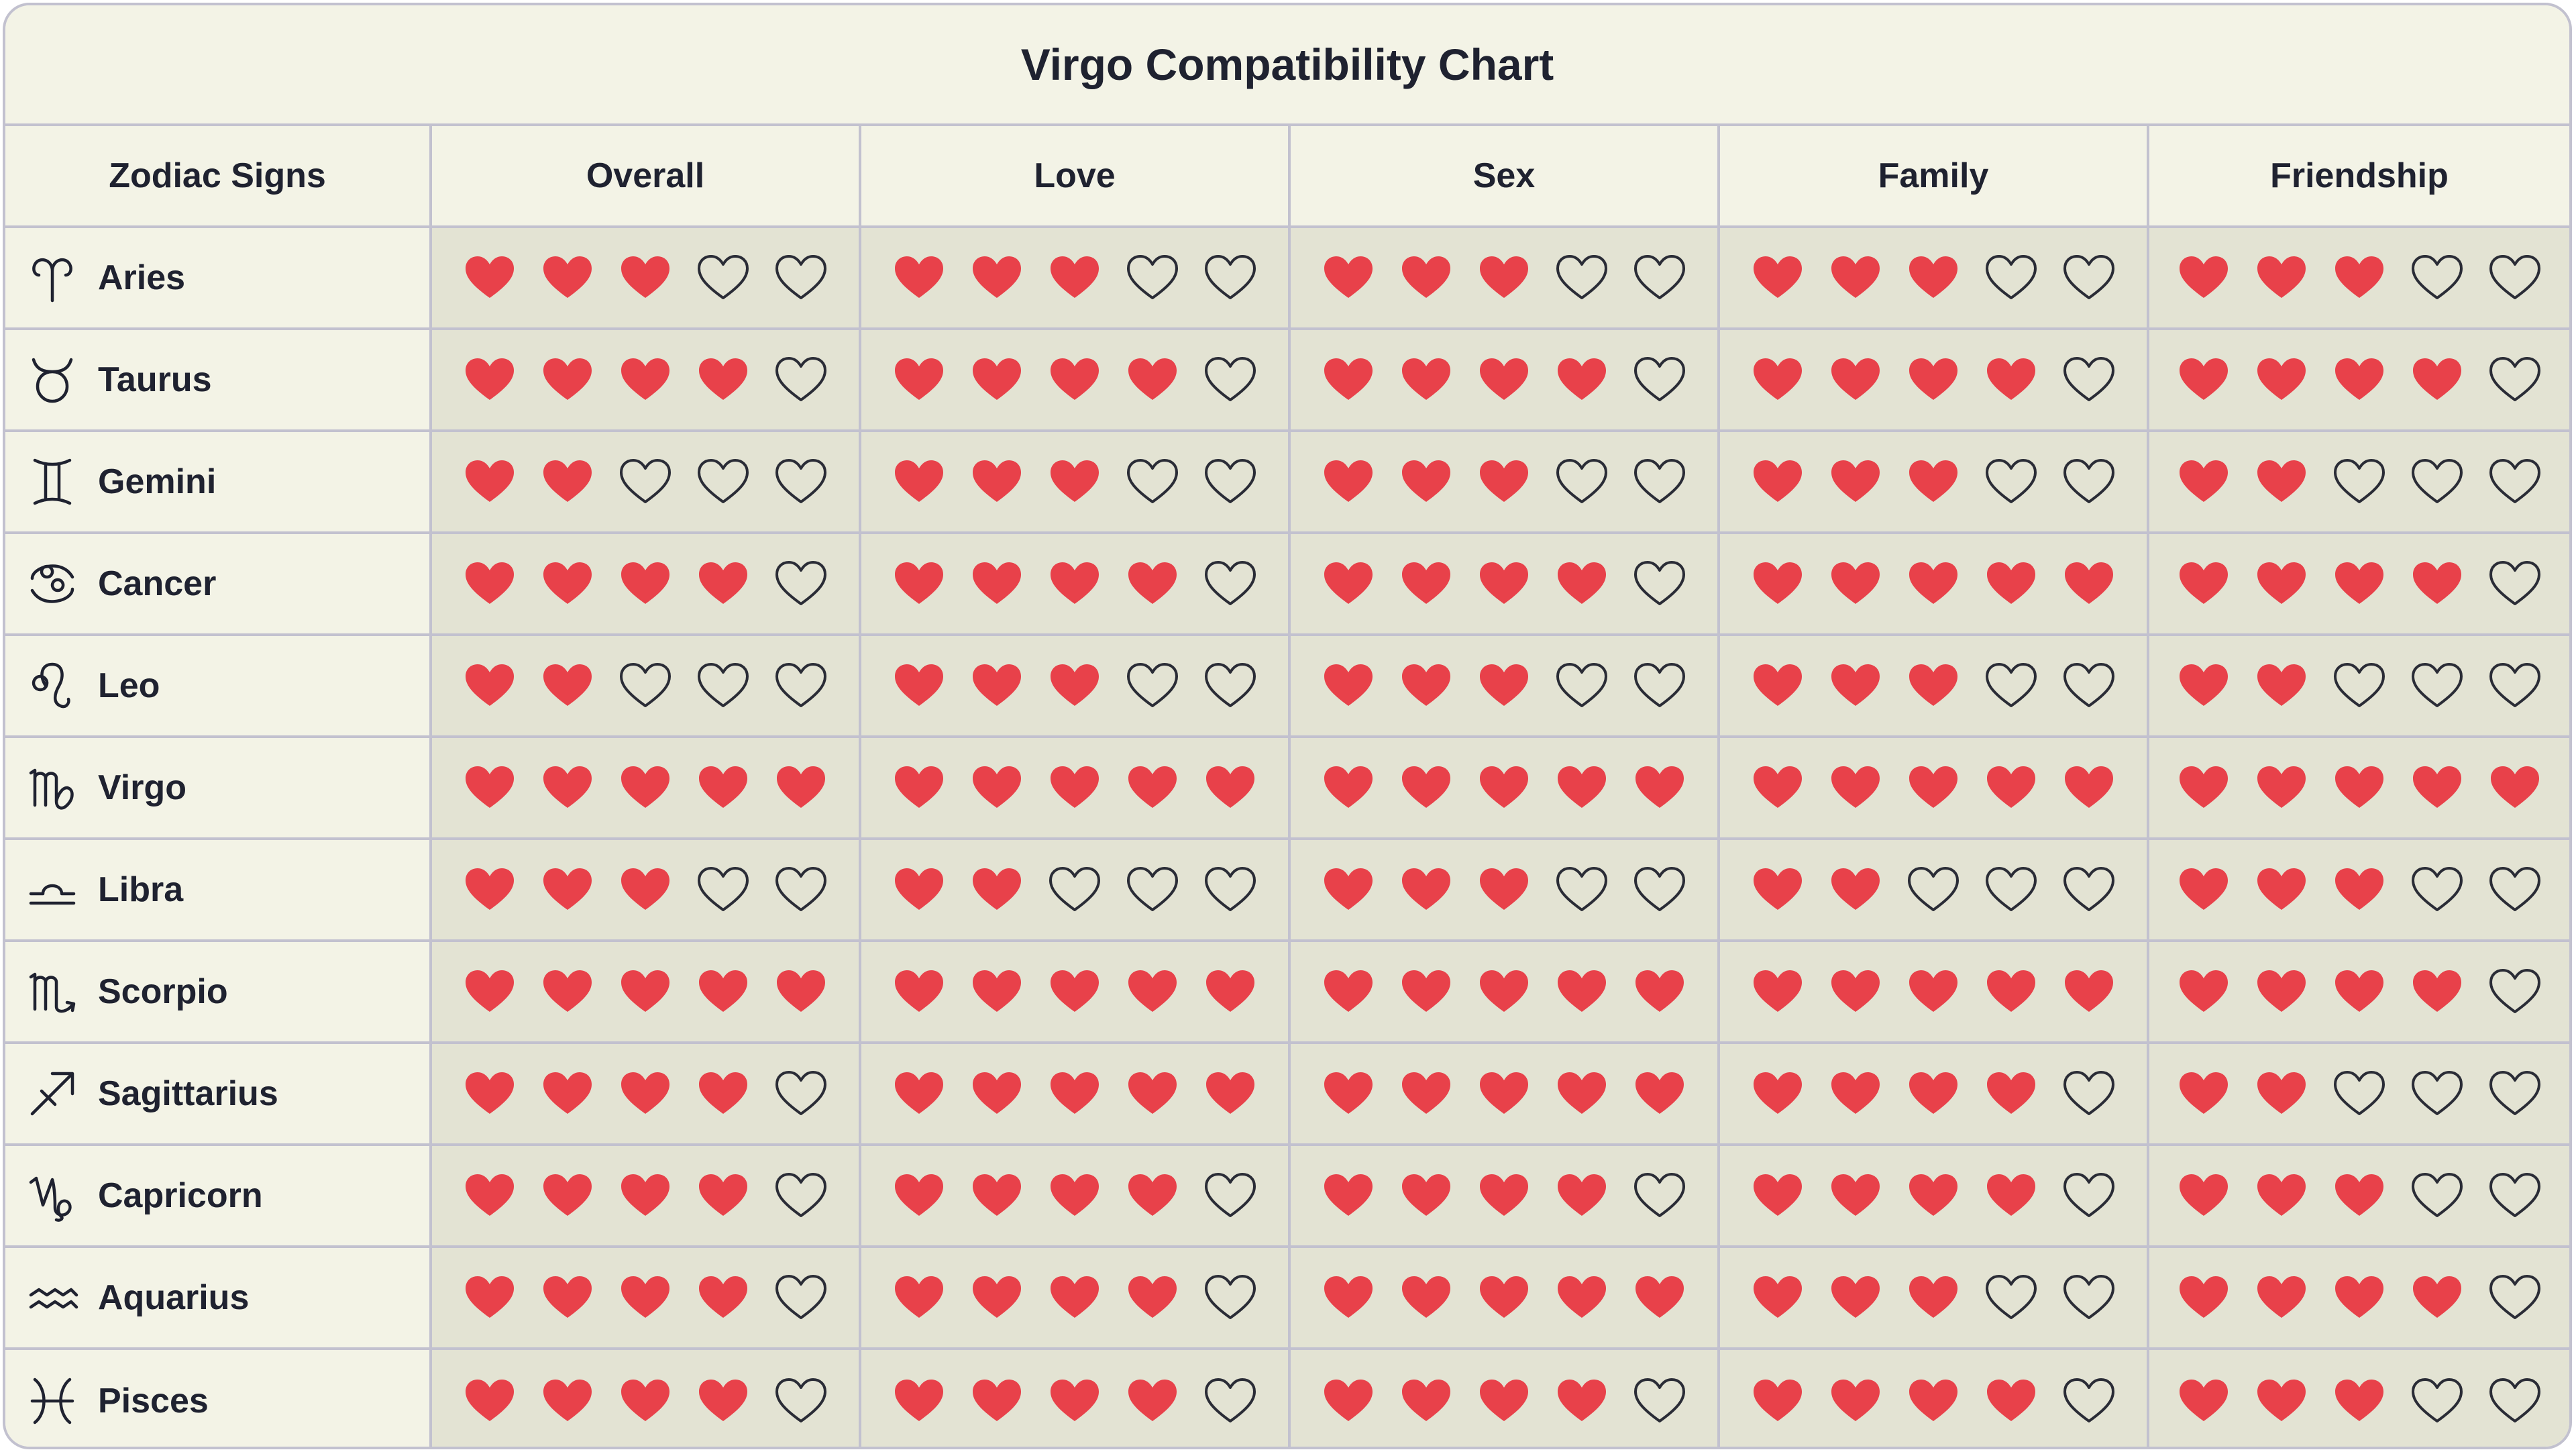 The width and height of the screenshot is (2576, 1452). Describe the element at coordinates (129, 686) in the screenshot. I see `sign-name: Leo` at that location.